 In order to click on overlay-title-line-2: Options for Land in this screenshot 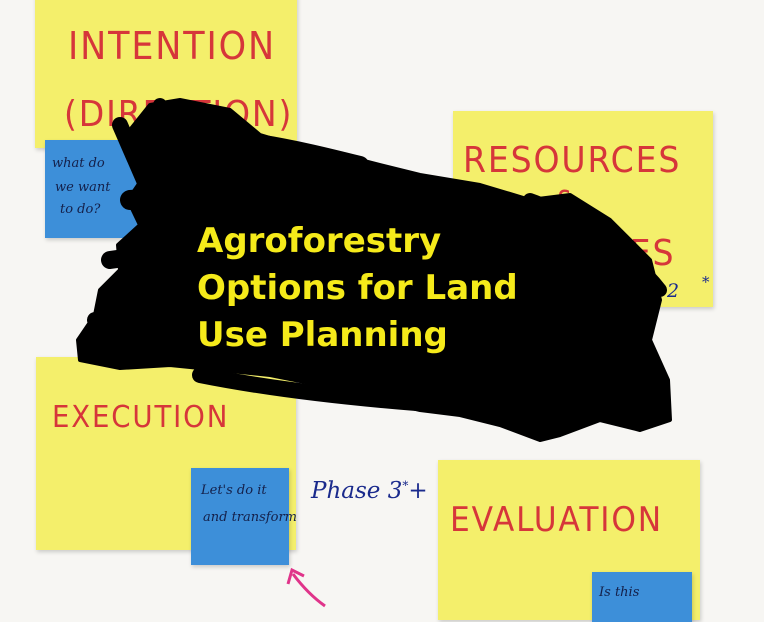, I will do `click(357, 288)`.